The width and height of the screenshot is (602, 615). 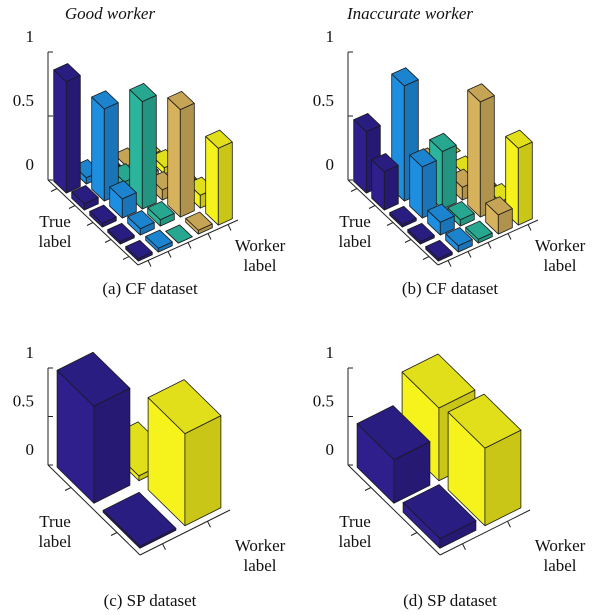 I want to click on caption: (c) SP dataset, so click(x=150, y=600).